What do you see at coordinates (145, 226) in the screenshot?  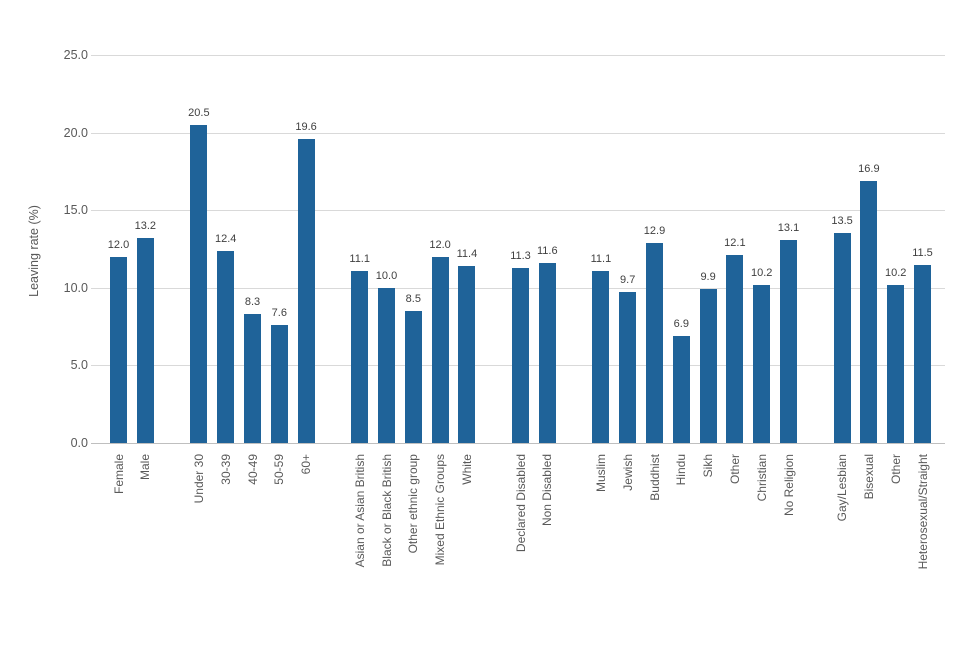 I see `bar-value-label: 13.2` at bounding box center [145, 226].